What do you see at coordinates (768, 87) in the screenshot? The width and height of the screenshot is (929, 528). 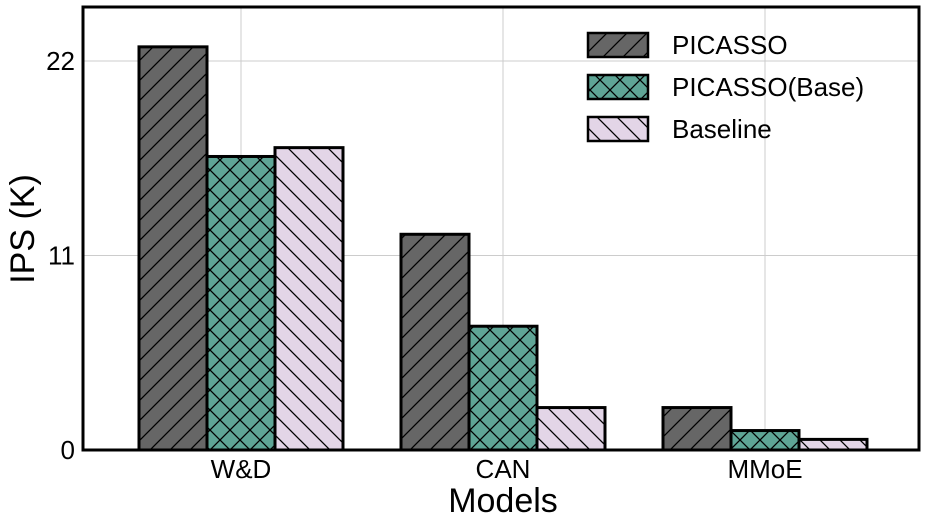 I see `legend-label: PICASSO(Base)` at bounding box center [768, 87].